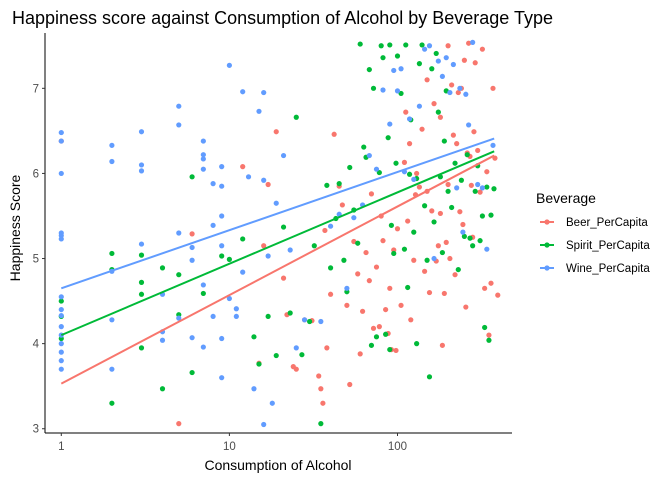  Describe the element at coordinates (39, 259) in the screenshot. I see `y-axis: 3 4 5 6 7` at that location.